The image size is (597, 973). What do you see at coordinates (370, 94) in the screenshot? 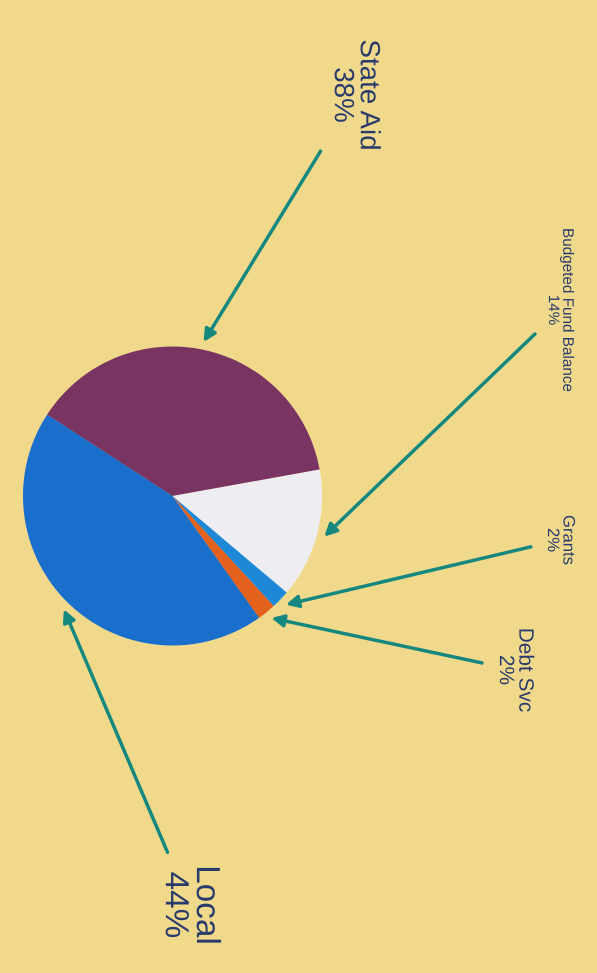
I see `slice-label: State Aid` at bounding box center [370, 94].